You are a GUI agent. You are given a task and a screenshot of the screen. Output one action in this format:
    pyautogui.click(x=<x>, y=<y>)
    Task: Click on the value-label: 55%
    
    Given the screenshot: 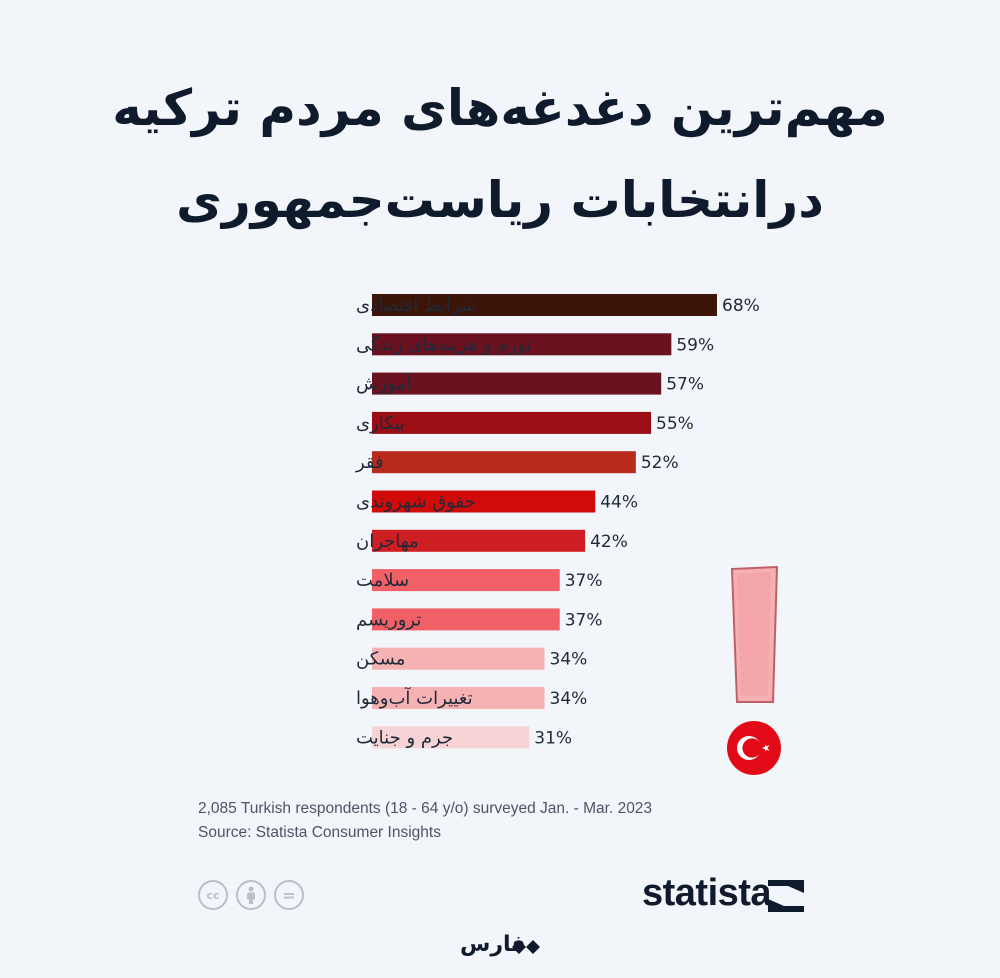 What is the action you would take?
    pyautogui.click(x=675, y=424)
    